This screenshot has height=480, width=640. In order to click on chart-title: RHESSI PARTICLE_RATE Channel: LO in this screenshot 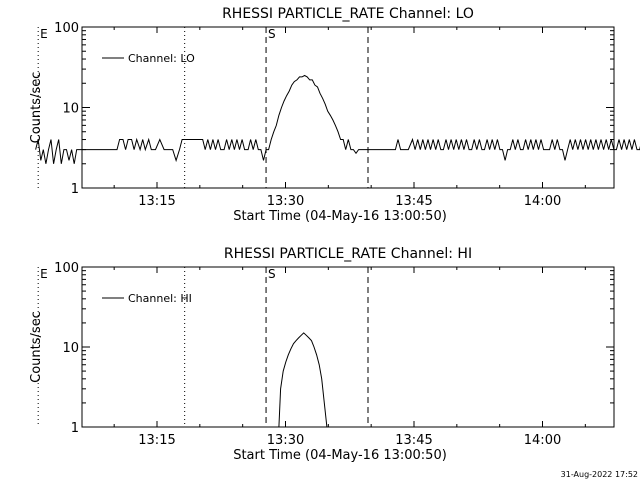, I will do `click(348, 14)`.